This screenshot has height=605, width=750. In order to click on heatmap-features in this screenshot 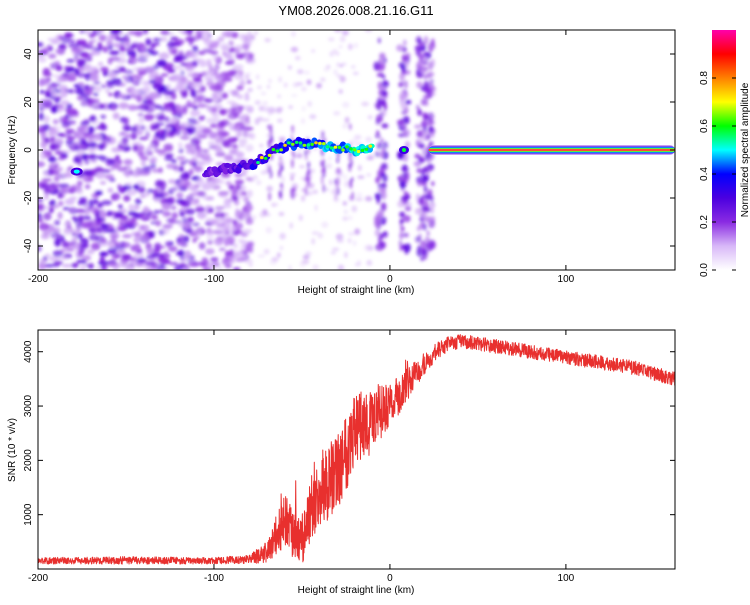, I will do `click(372, 157)`.